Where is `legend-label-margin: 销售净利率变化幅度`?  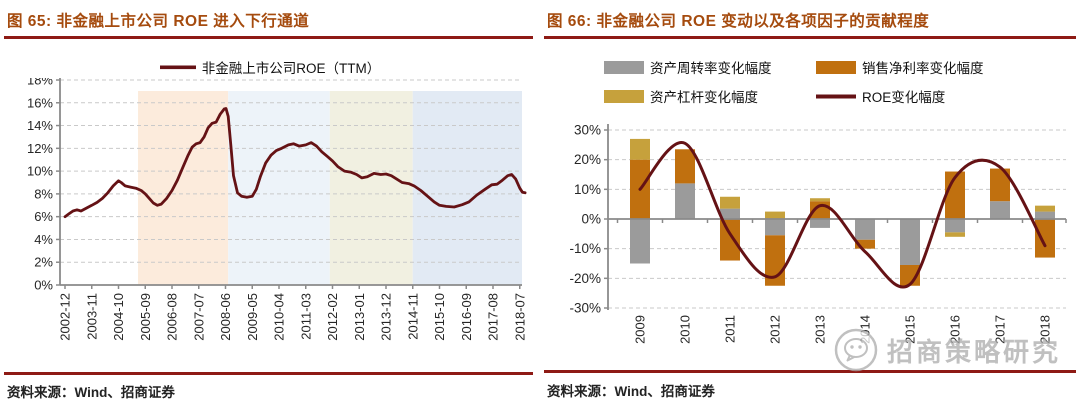 legend-label-margin: 销售净利率变化幅度 is located at coordinates (923, 68).